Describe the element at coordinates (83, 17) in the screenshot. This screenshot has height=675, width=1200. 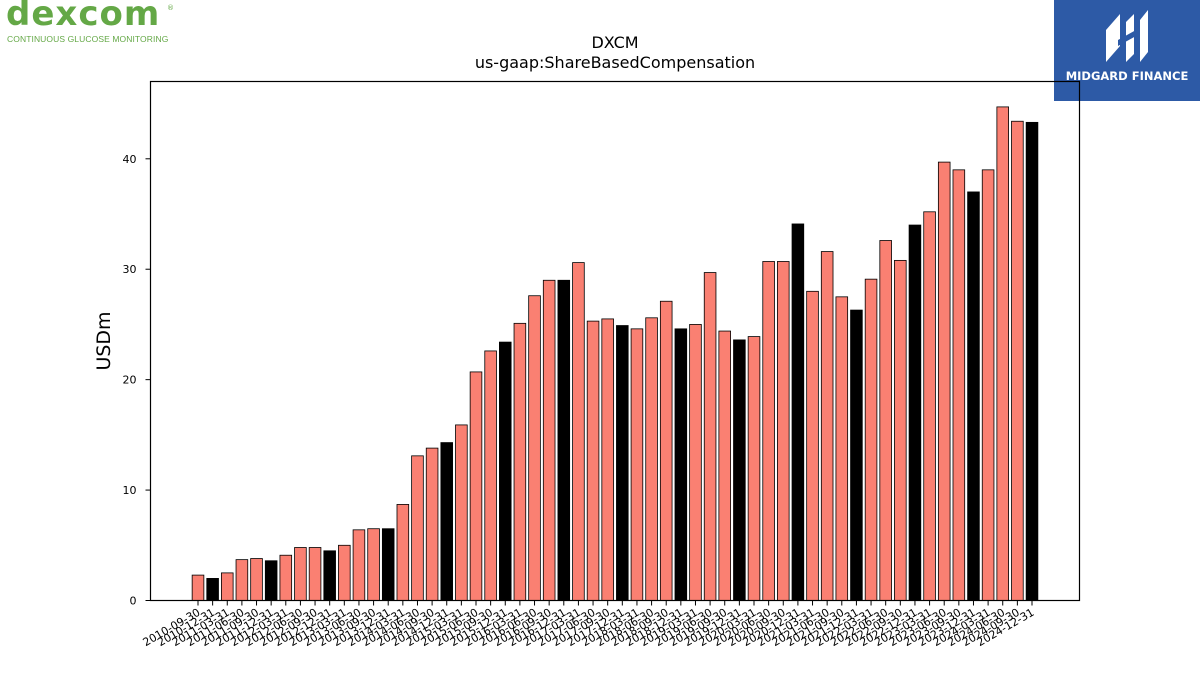
I see `dexcom-logo-word: dexcom` at that location.